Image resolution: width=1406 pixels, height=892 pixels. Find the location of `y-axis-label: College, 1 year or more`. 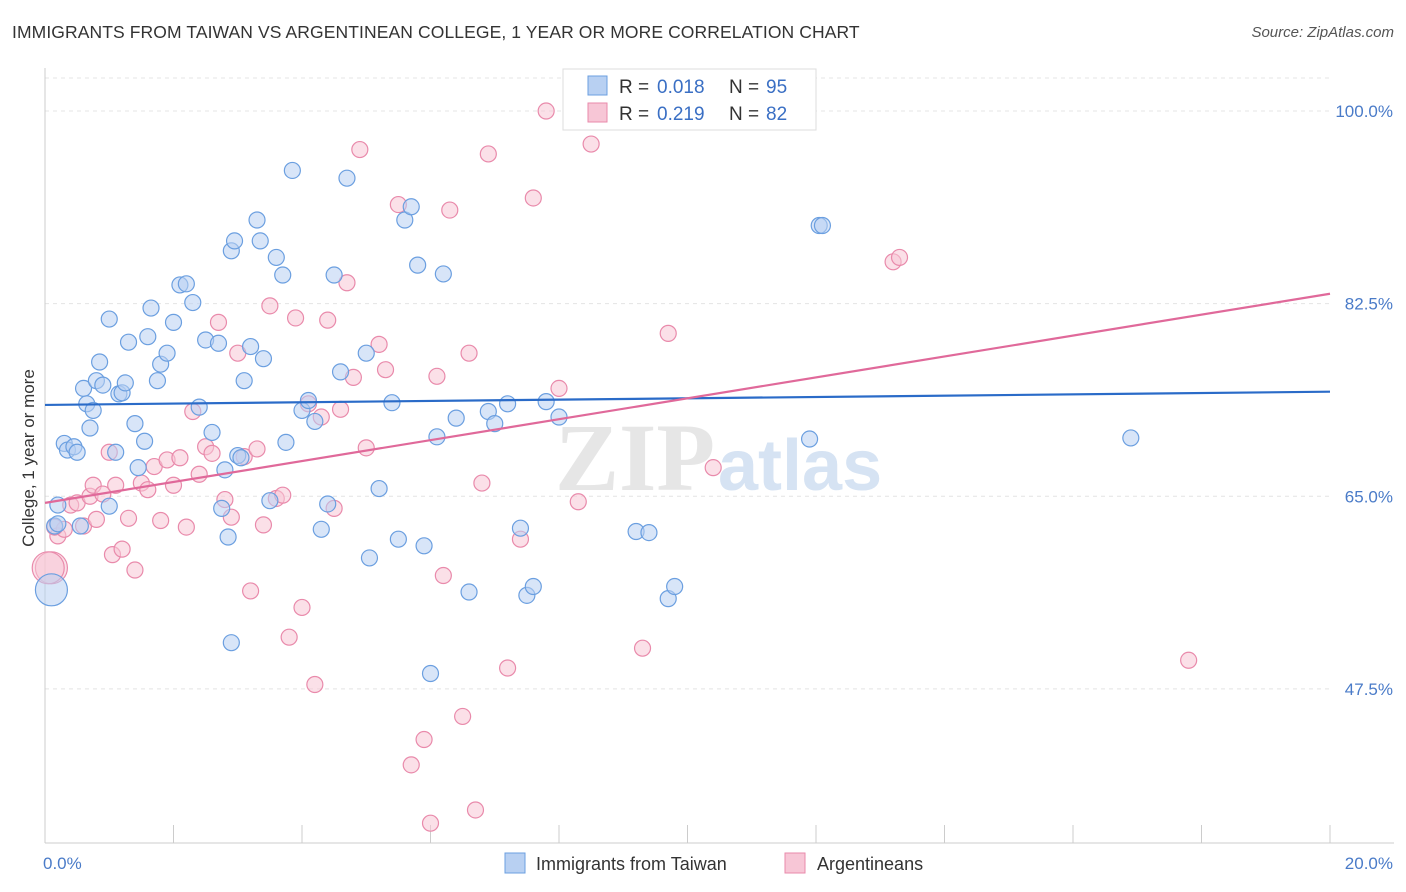

y-axis-label: College, 1 year or more is located at coordinates (28, 458).